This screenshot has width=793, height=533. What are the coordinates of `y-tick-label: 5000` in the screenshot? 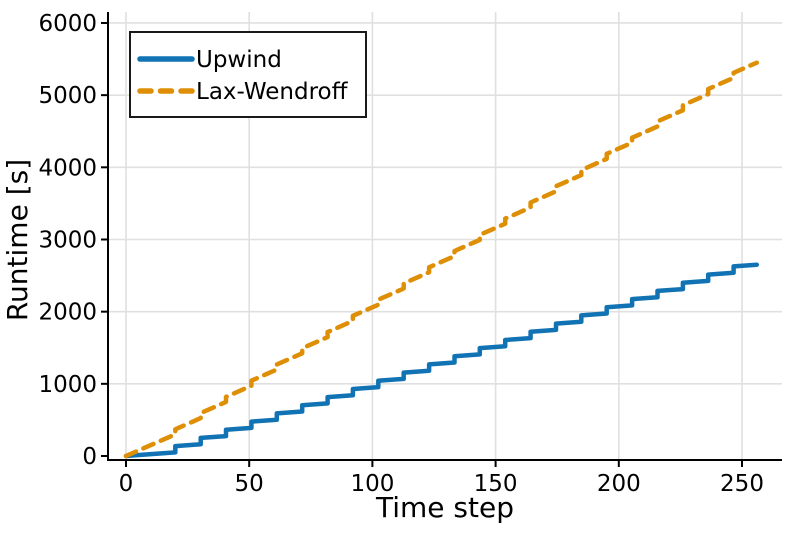 It's located at (67, 96).